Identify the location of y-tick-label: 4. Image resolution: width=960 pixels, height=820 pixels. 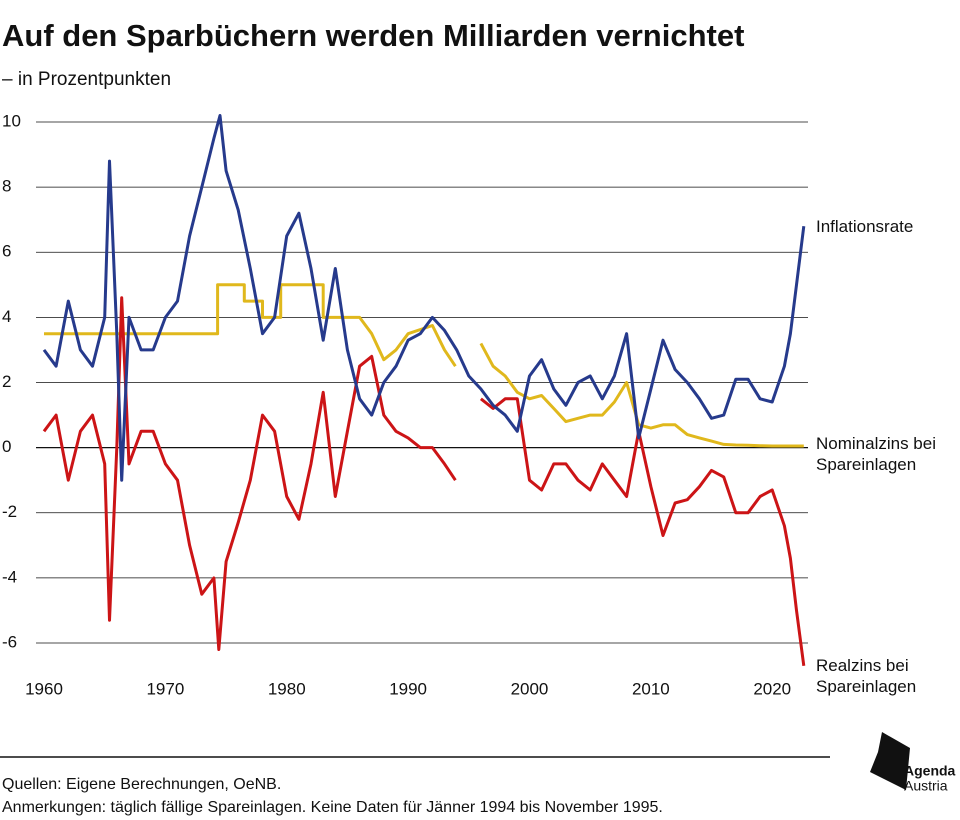
(6, 316).